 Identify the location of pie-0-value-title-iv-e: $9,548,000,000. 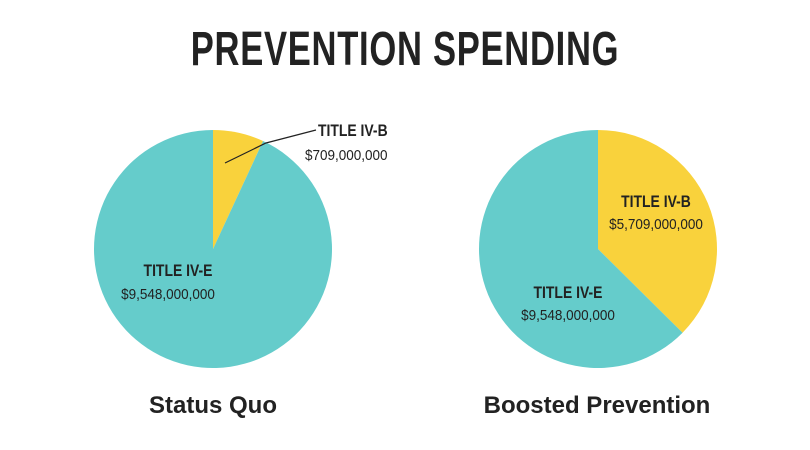
(168, 294).